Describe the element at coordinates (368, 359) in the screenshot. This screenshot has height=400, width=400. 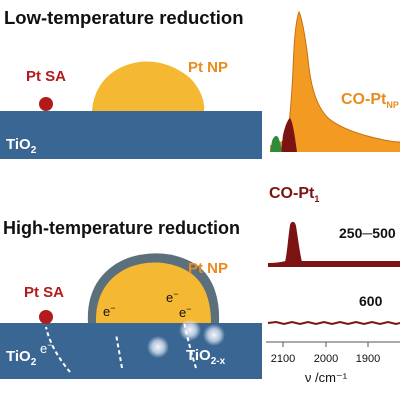
I see `x-tick-label-1900: 1900` at that location.